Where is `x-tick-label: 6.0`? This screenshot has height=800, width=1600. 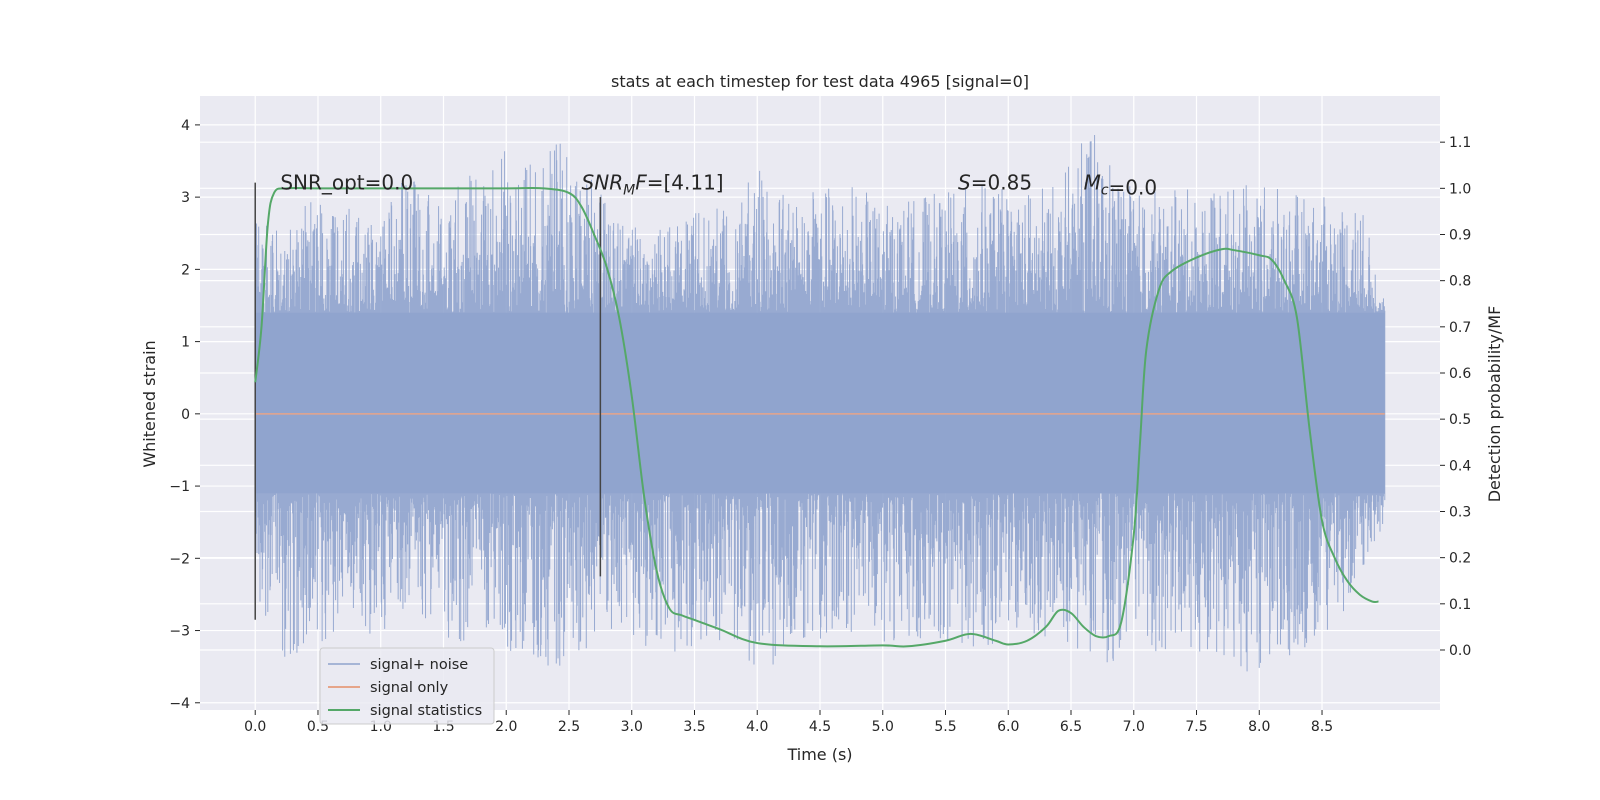
x-tick-label: 6.0 is located at coordinates (1008, 727).